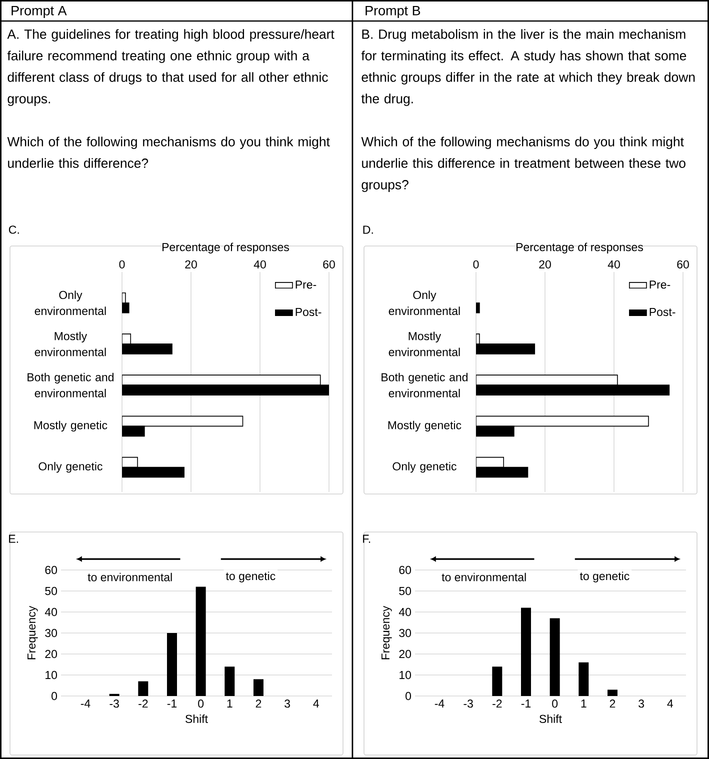  I want to click on text: D., so click(368, 230).